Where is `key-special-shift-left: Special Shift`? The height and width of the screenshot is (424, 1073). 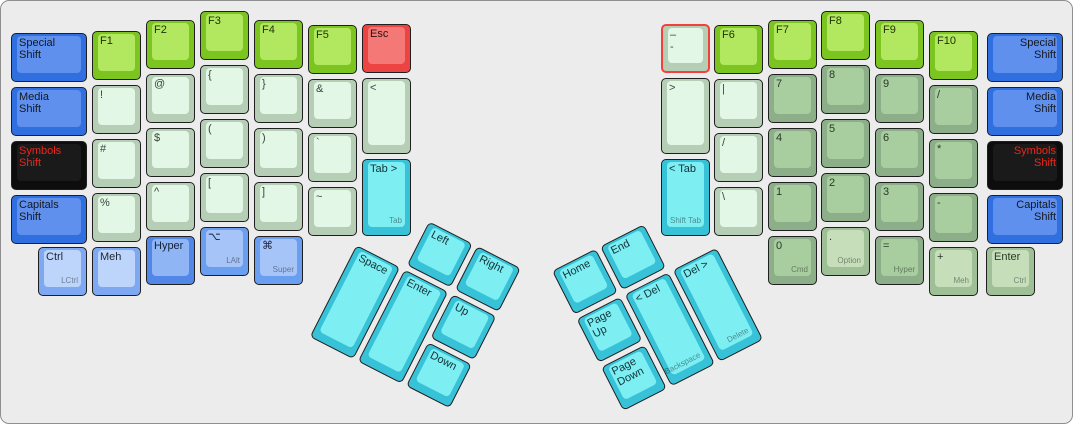
key-special-shift-left: Special Shift is located at coordinates (49, 57).